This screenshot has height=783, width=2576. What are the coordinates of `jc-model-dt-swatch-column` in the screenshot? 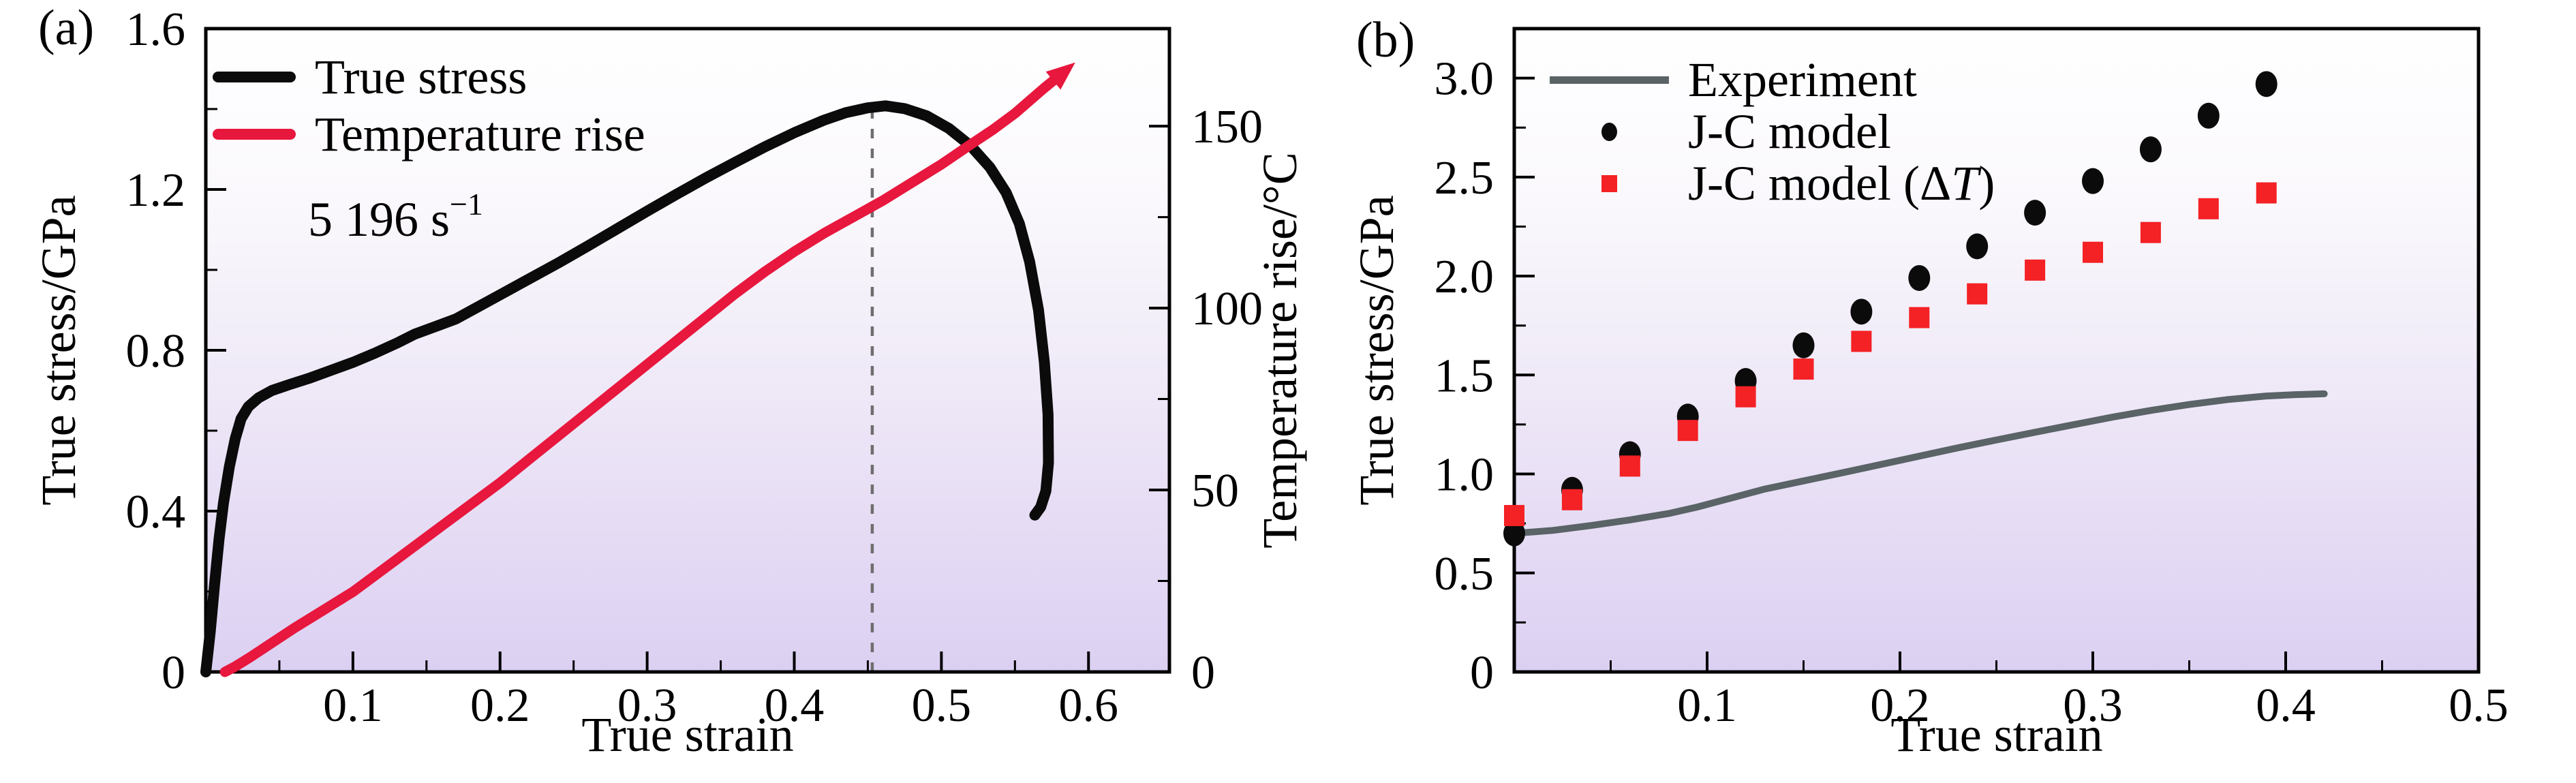 It's located at (1609, 183).